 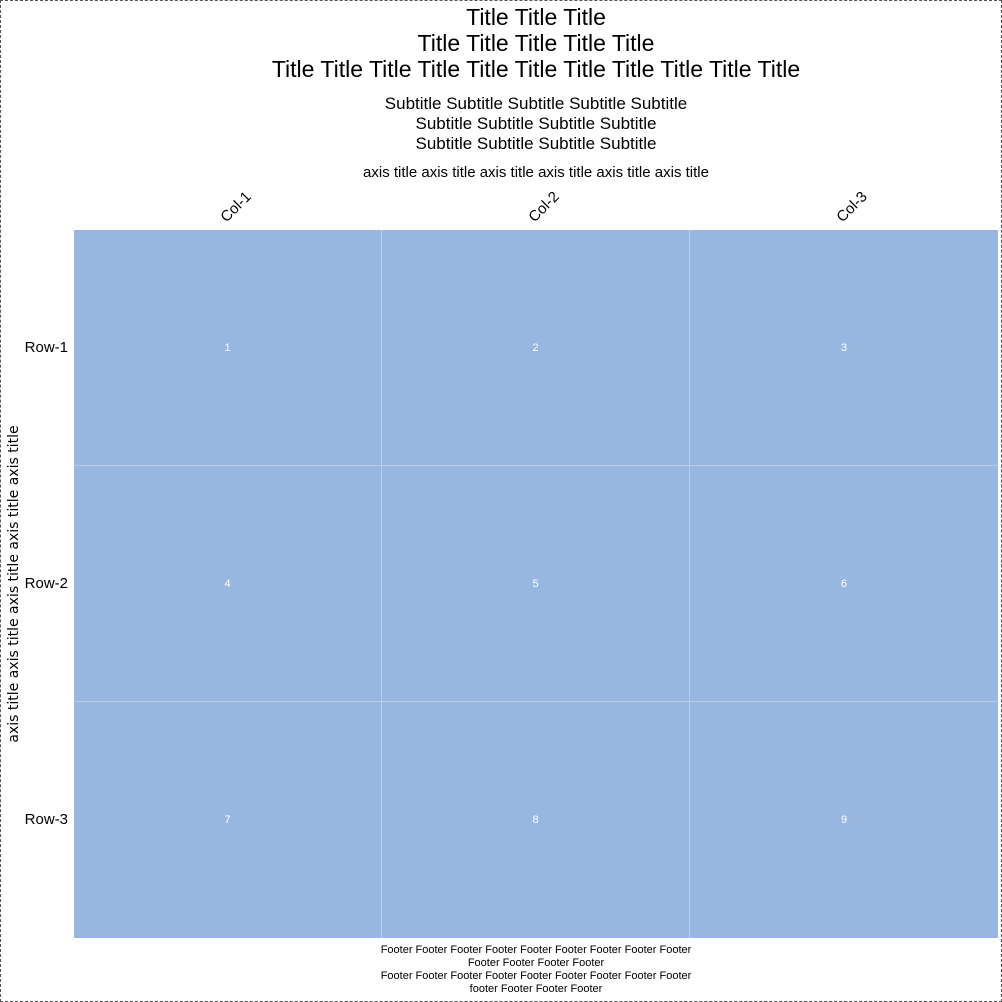 What do you see at coordinates (536, 143) in the screenshot?
I see `subtitle-line-3: Subtitle Subtitle Subtitle Subtitle` at bounding box center [536, 143].